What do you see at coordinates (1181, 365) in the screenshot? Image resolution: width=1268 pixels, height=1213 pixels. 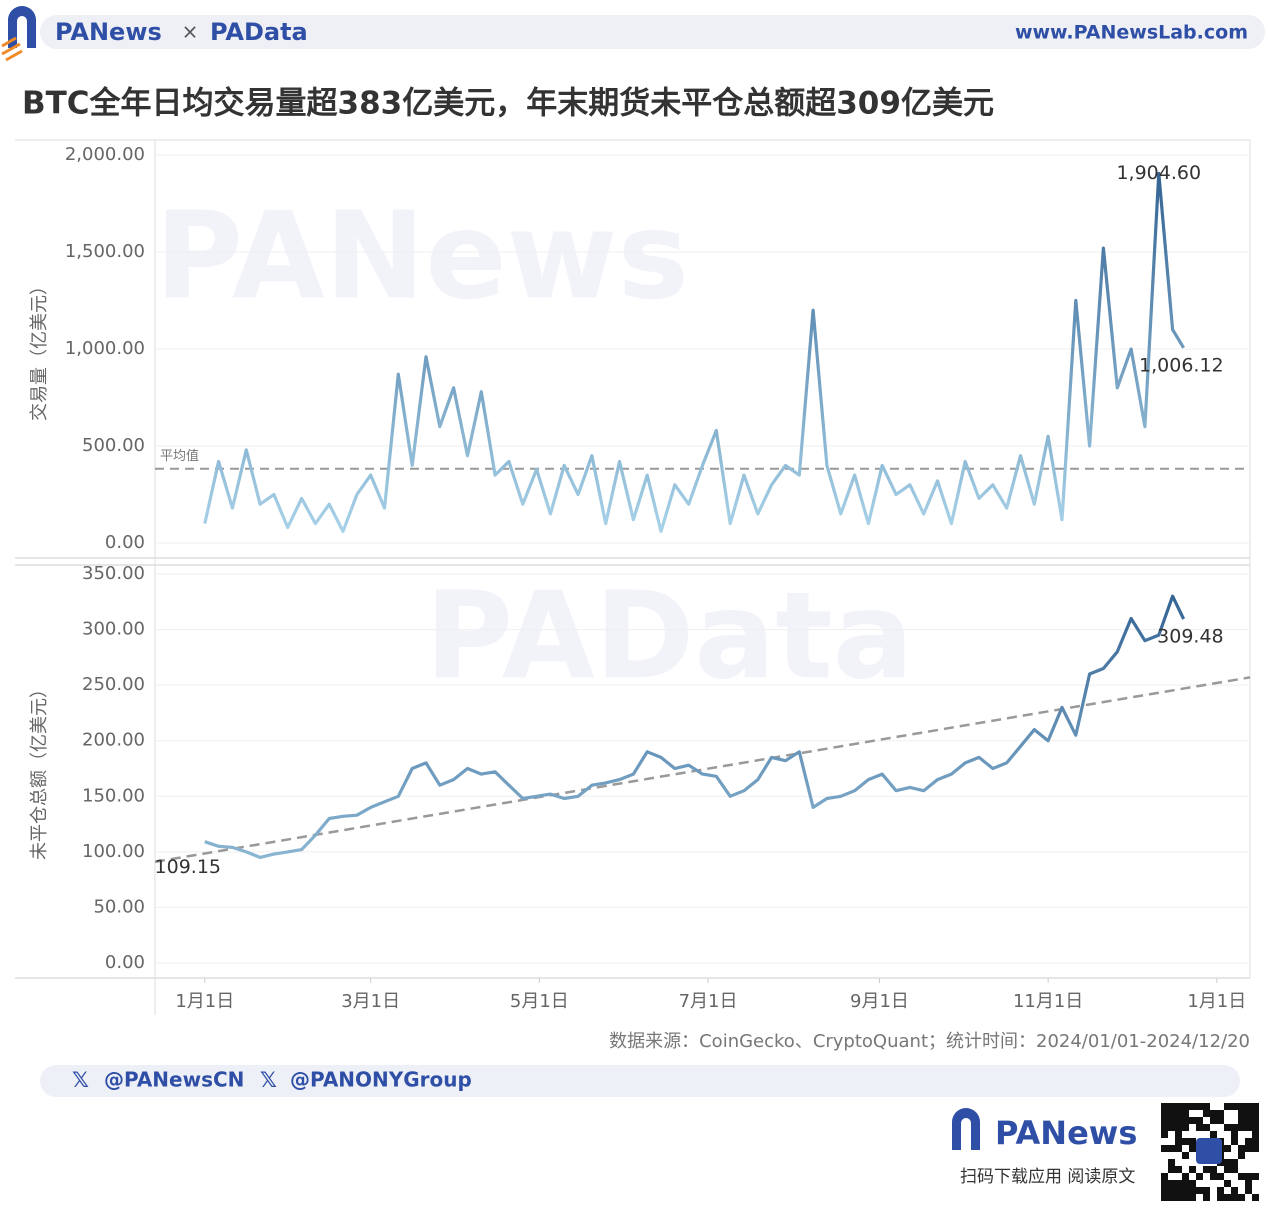 I see `value-label: 1,006.12` at bounding box center [1181, 365].